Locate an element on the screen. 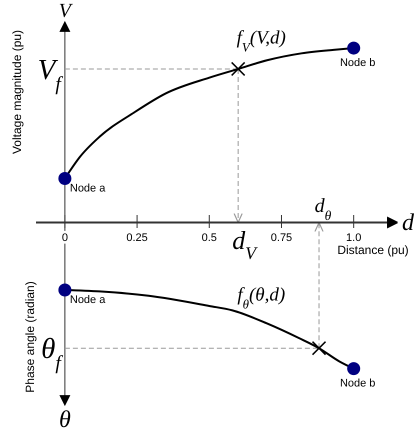  text: Node b is located at coordinates (358, 384).